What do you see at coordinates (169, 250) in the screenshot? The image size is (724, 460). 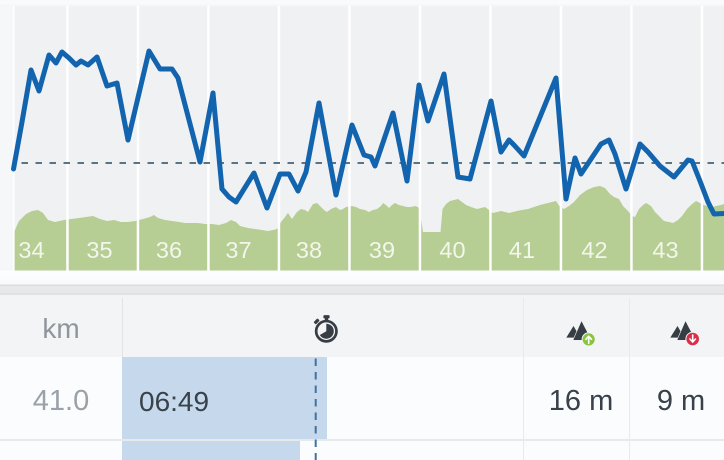 I see `svg-text: 36` at bounding box center [169, 250].